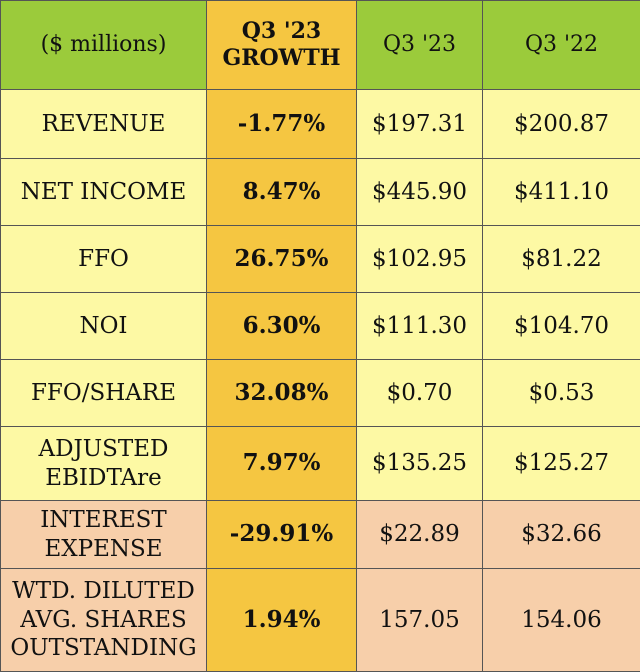 The height and width of the screenshot is (672, 640). Describe the element at coordinates (420, 326) in the screenshot. I see `current-cell: $111.30` at that location.